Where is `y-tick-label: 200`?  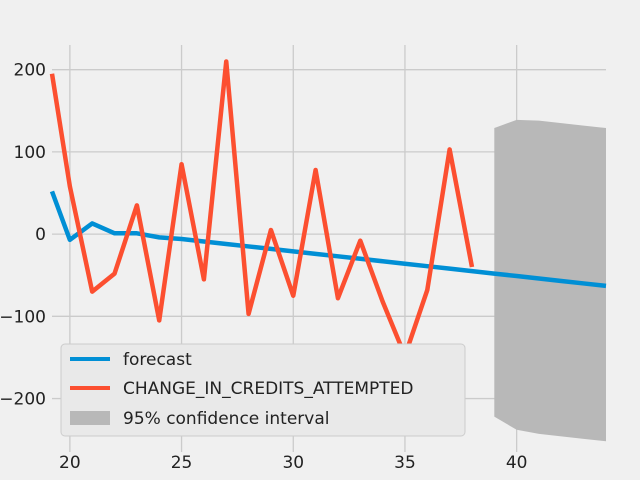
y-tick-label: 200 is located at coordinates (30, 71).